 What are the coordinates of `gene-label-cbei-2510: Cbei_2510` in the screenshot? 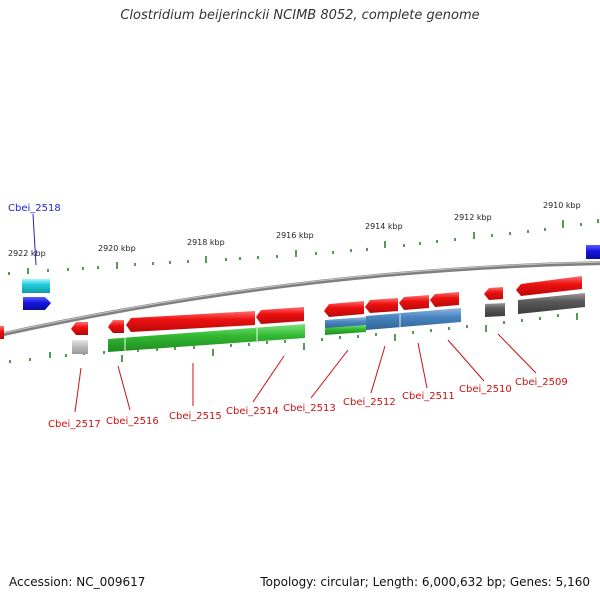 It's located at (485, 389).